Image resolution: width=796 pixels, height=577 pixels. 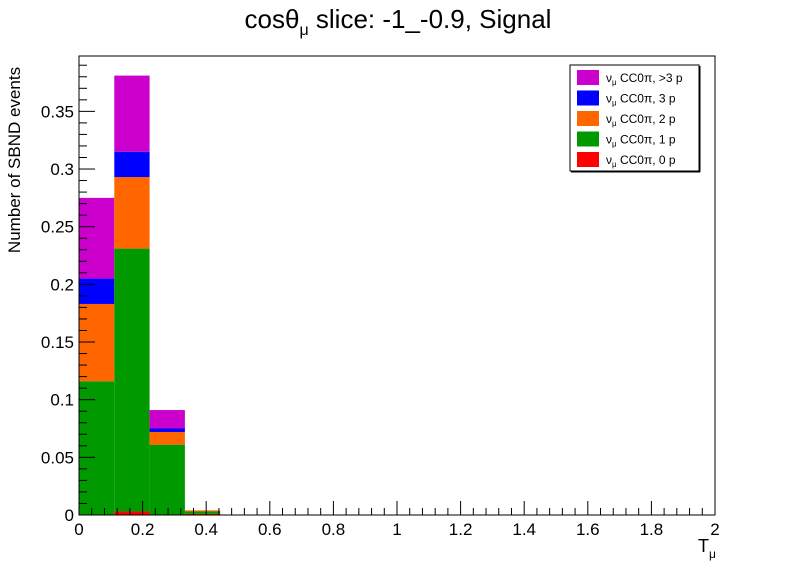 What do you see at coordinates (524, 529) in the screenshot?
I see `x-tick-label: 1.4` at bounding box center [524, 529].